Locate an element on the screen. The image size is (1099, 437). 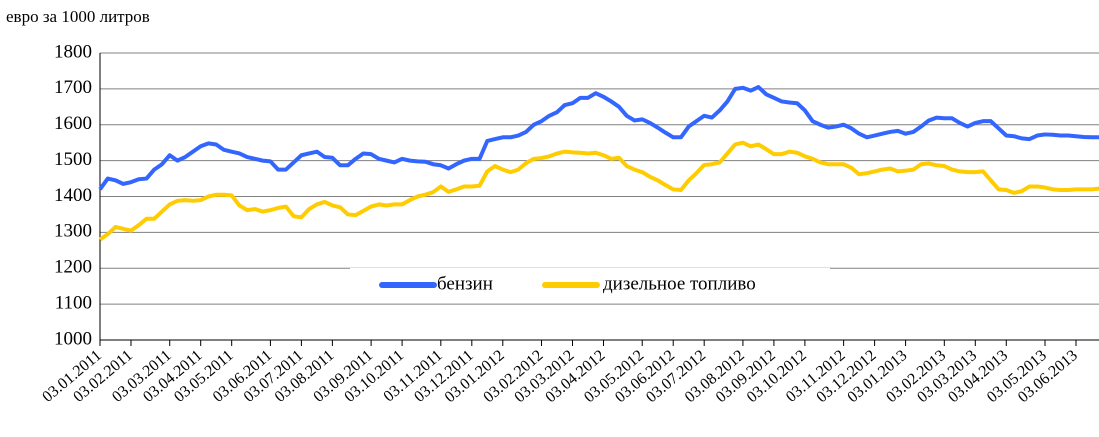
y-tick-label: 1100 is located at coordinates (73, 302).